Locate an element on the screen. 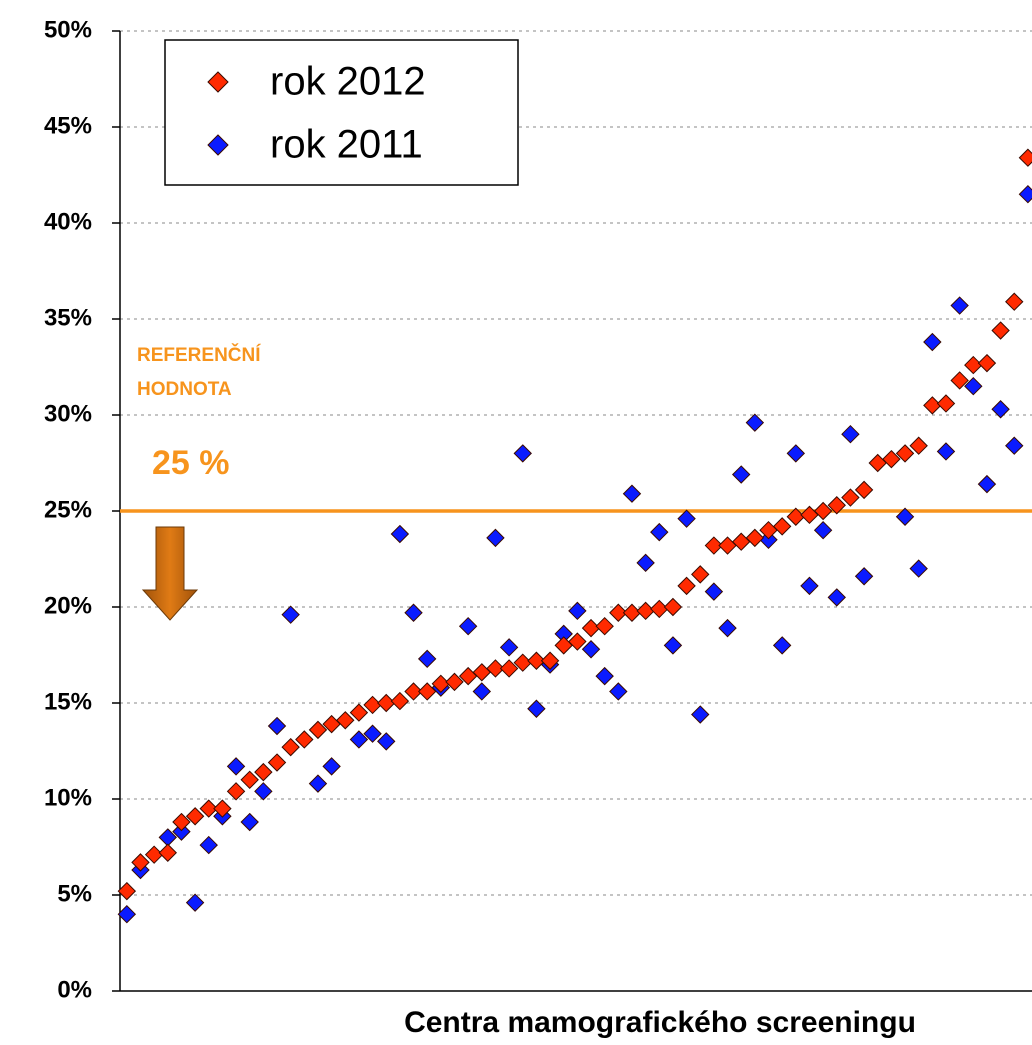 Image resolution: width=1032 pixels, height=1045 pixels. y-tick-label: 5% is located at coordinates (74, 893).